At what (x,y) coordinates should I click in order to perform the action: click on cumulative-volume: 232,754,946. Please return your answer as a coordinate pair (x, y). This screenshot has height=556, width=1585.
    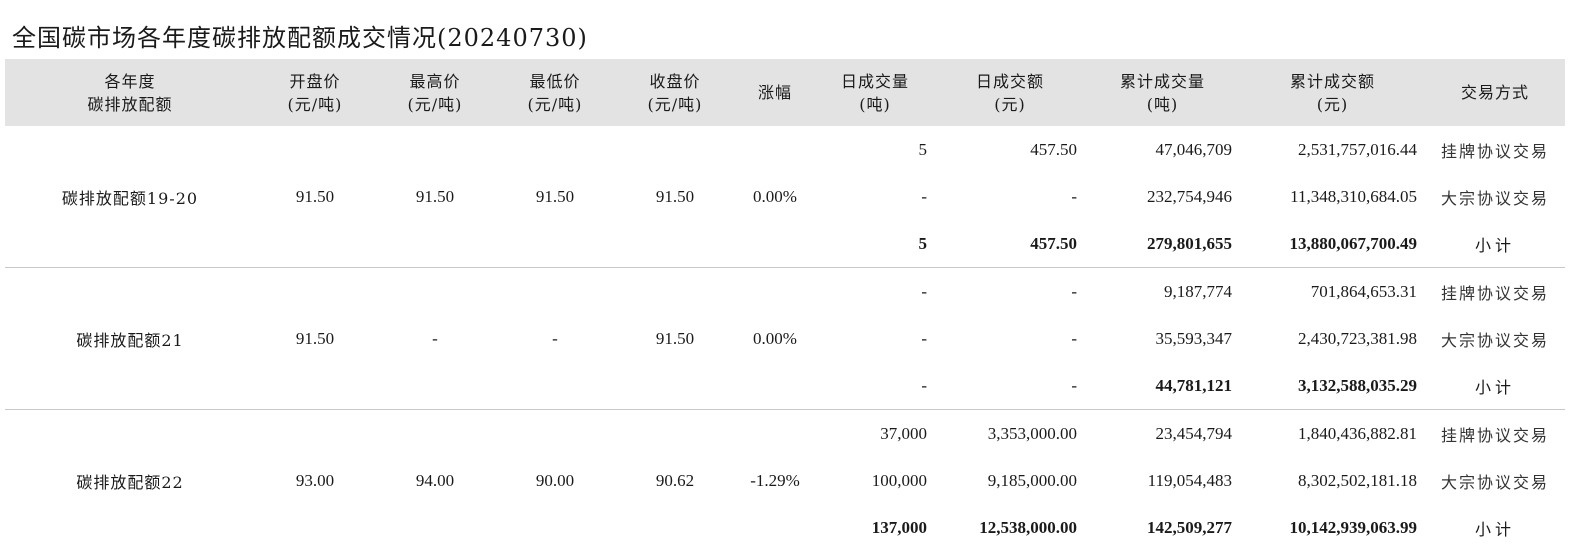
    Looking at the image, I should click on (1189, 196).